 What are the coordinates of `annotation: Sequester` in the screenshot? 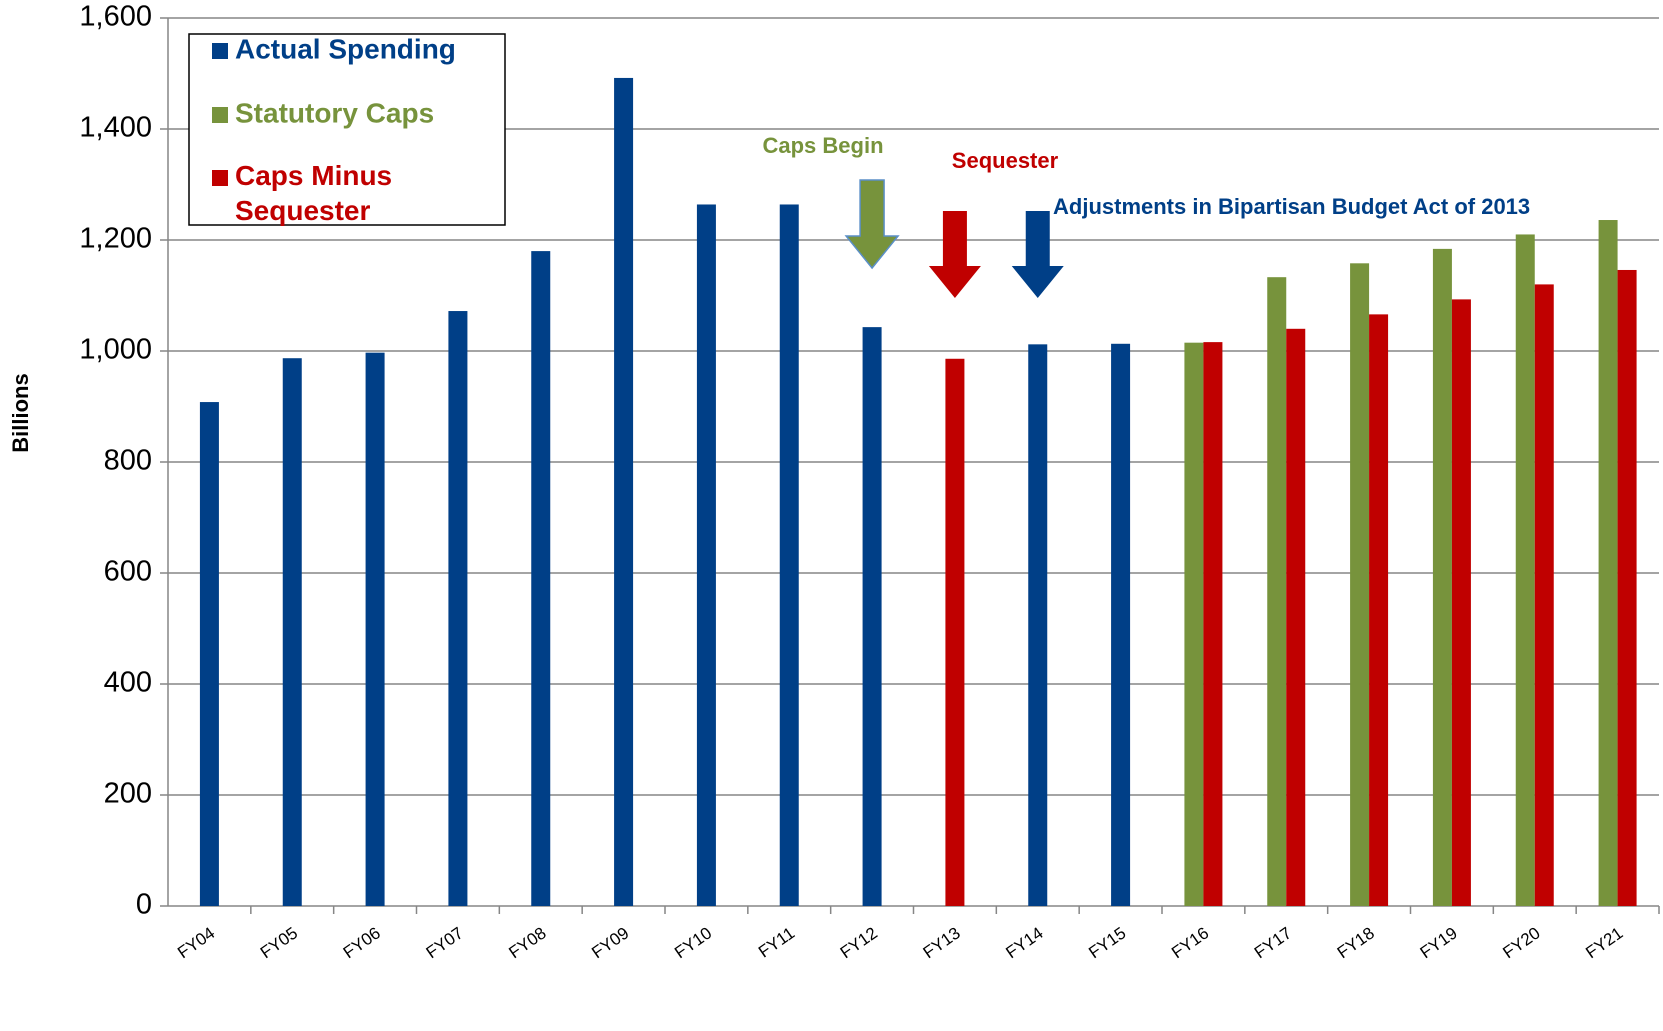 It's located at (1005, 160).